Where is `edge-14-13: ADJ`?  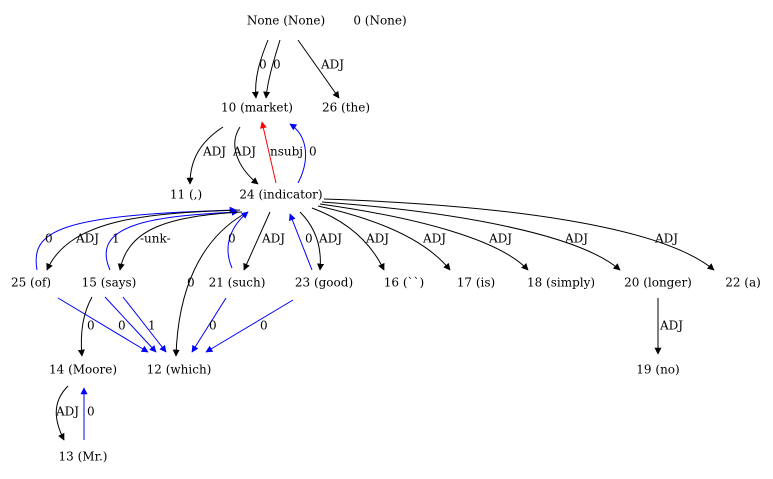 edge-14-13: ADJ is located at coordinates (67, 413).